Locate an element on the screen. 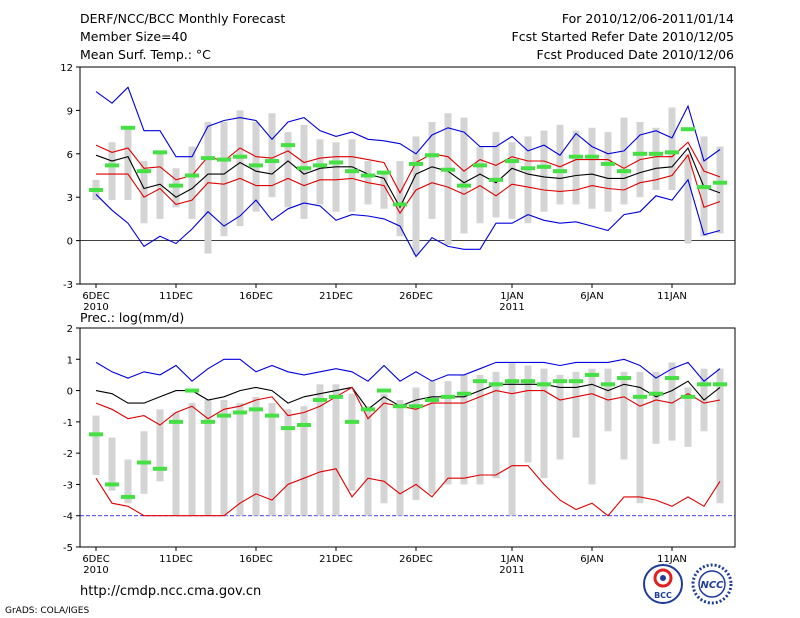 The width and height of the screenshot is (800, 618). ncc-logo: NCC is located at coordinates (712, 584).